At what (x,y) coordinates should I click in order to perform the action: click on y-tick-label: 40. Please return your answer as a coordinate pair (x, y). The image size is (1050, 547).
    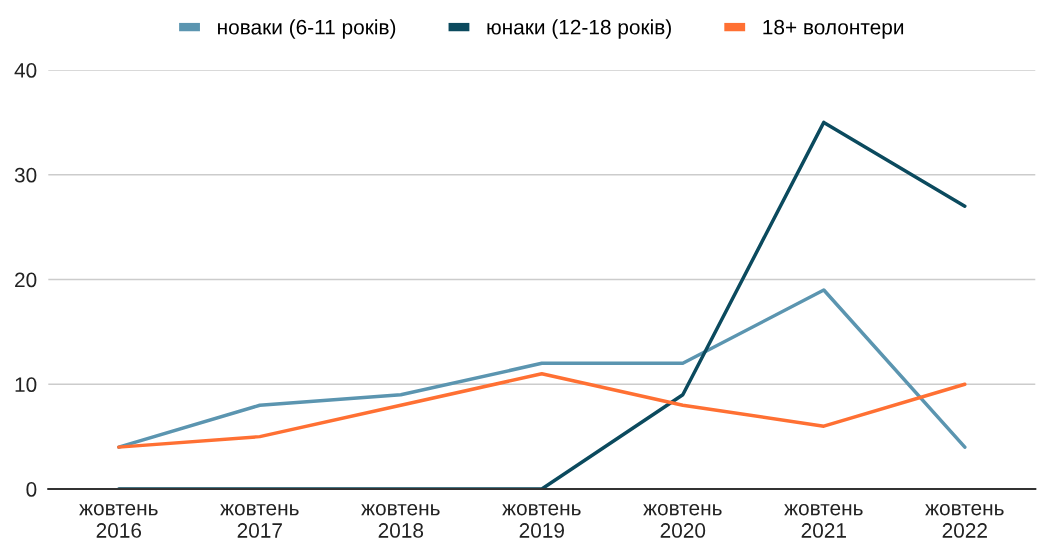
    Looking at the image, I should click on (25, 70).